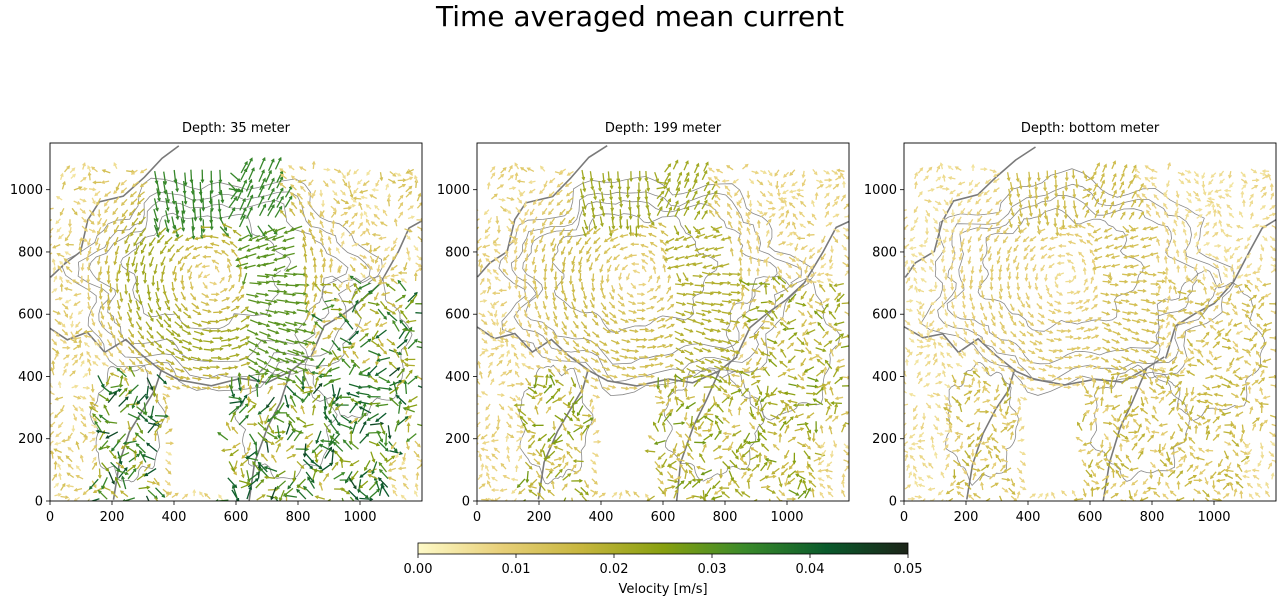 This screenshot has width=1280, height=600. I want to click on panel-title: Depth: 35 meter, so click(236, 128).